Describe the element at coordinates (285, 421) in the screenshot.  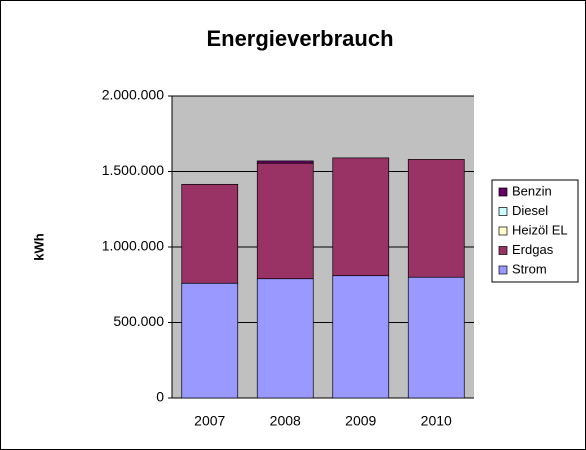
I see `x-tick-label: 2008` at that location.